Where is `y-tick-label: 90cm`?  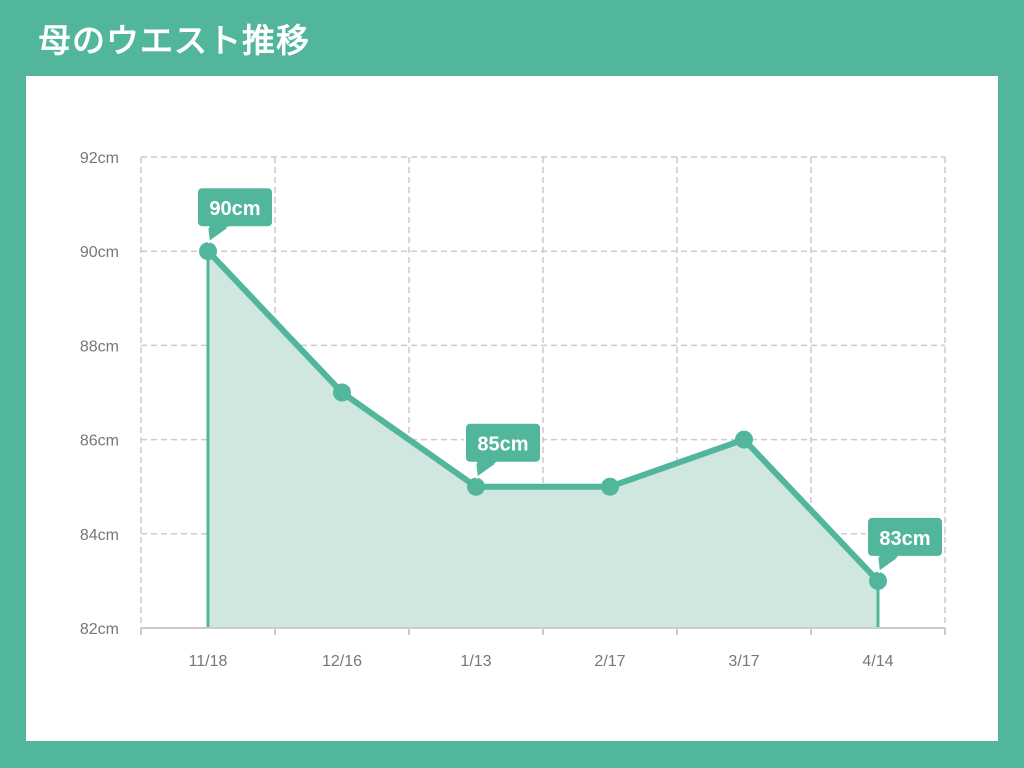 y-tick-label: 90cm is located at coordinates (99, 252).